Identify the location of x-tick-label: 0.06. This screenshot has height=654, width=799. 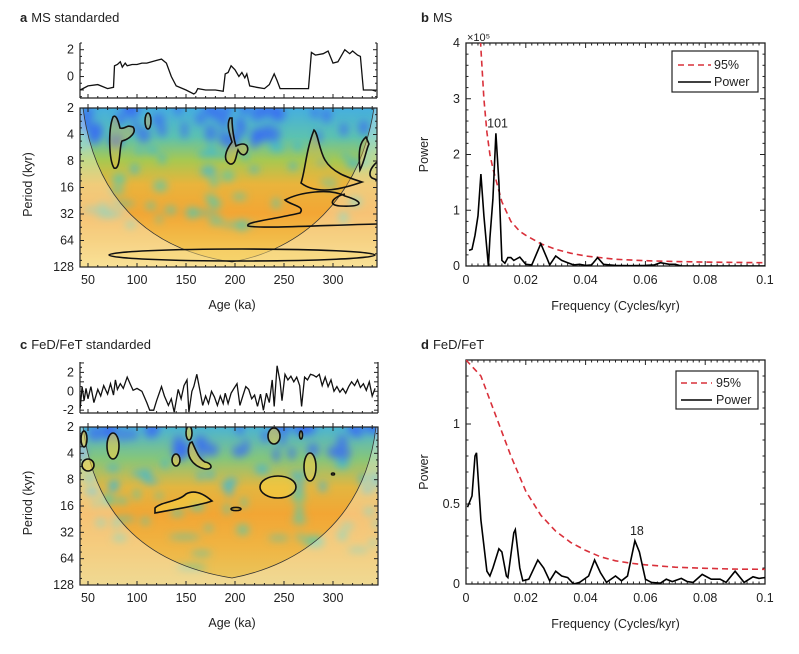
(645, 598).